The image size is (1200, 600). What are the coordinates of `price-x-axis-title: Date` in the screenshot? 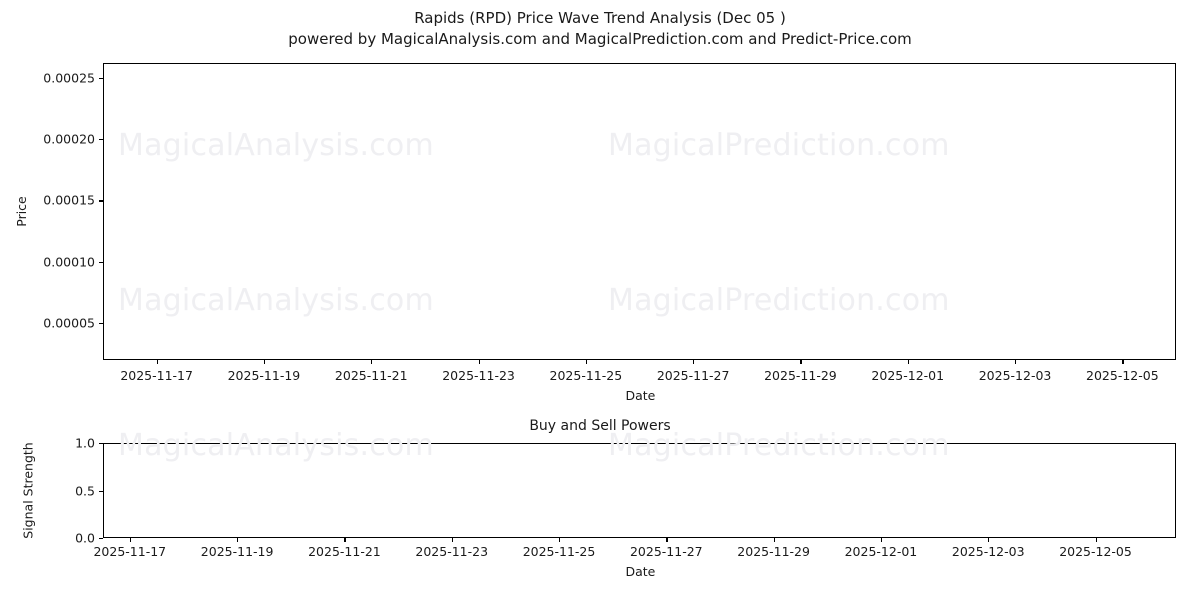 It's located at (640, 395).